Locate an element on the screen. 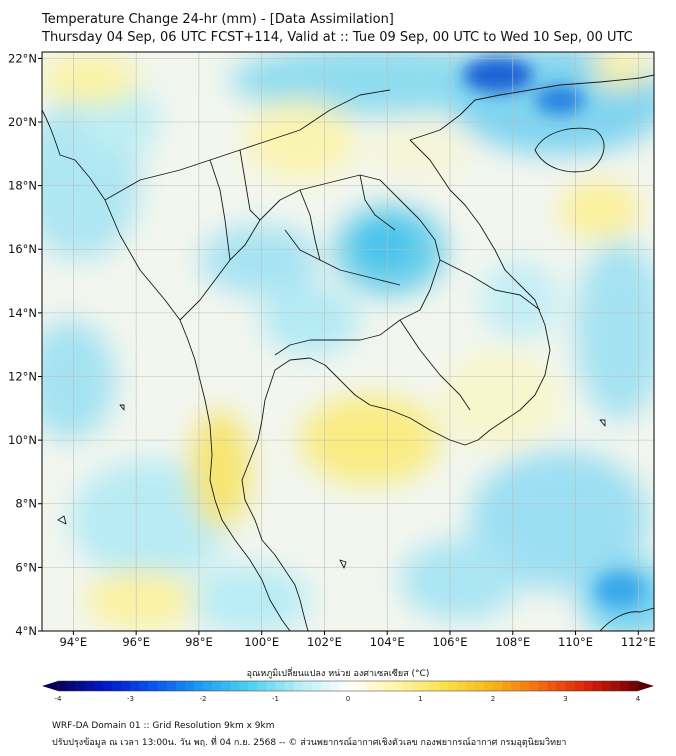  colorbar-tick-label: 4 is located at coordinates (638, 699).